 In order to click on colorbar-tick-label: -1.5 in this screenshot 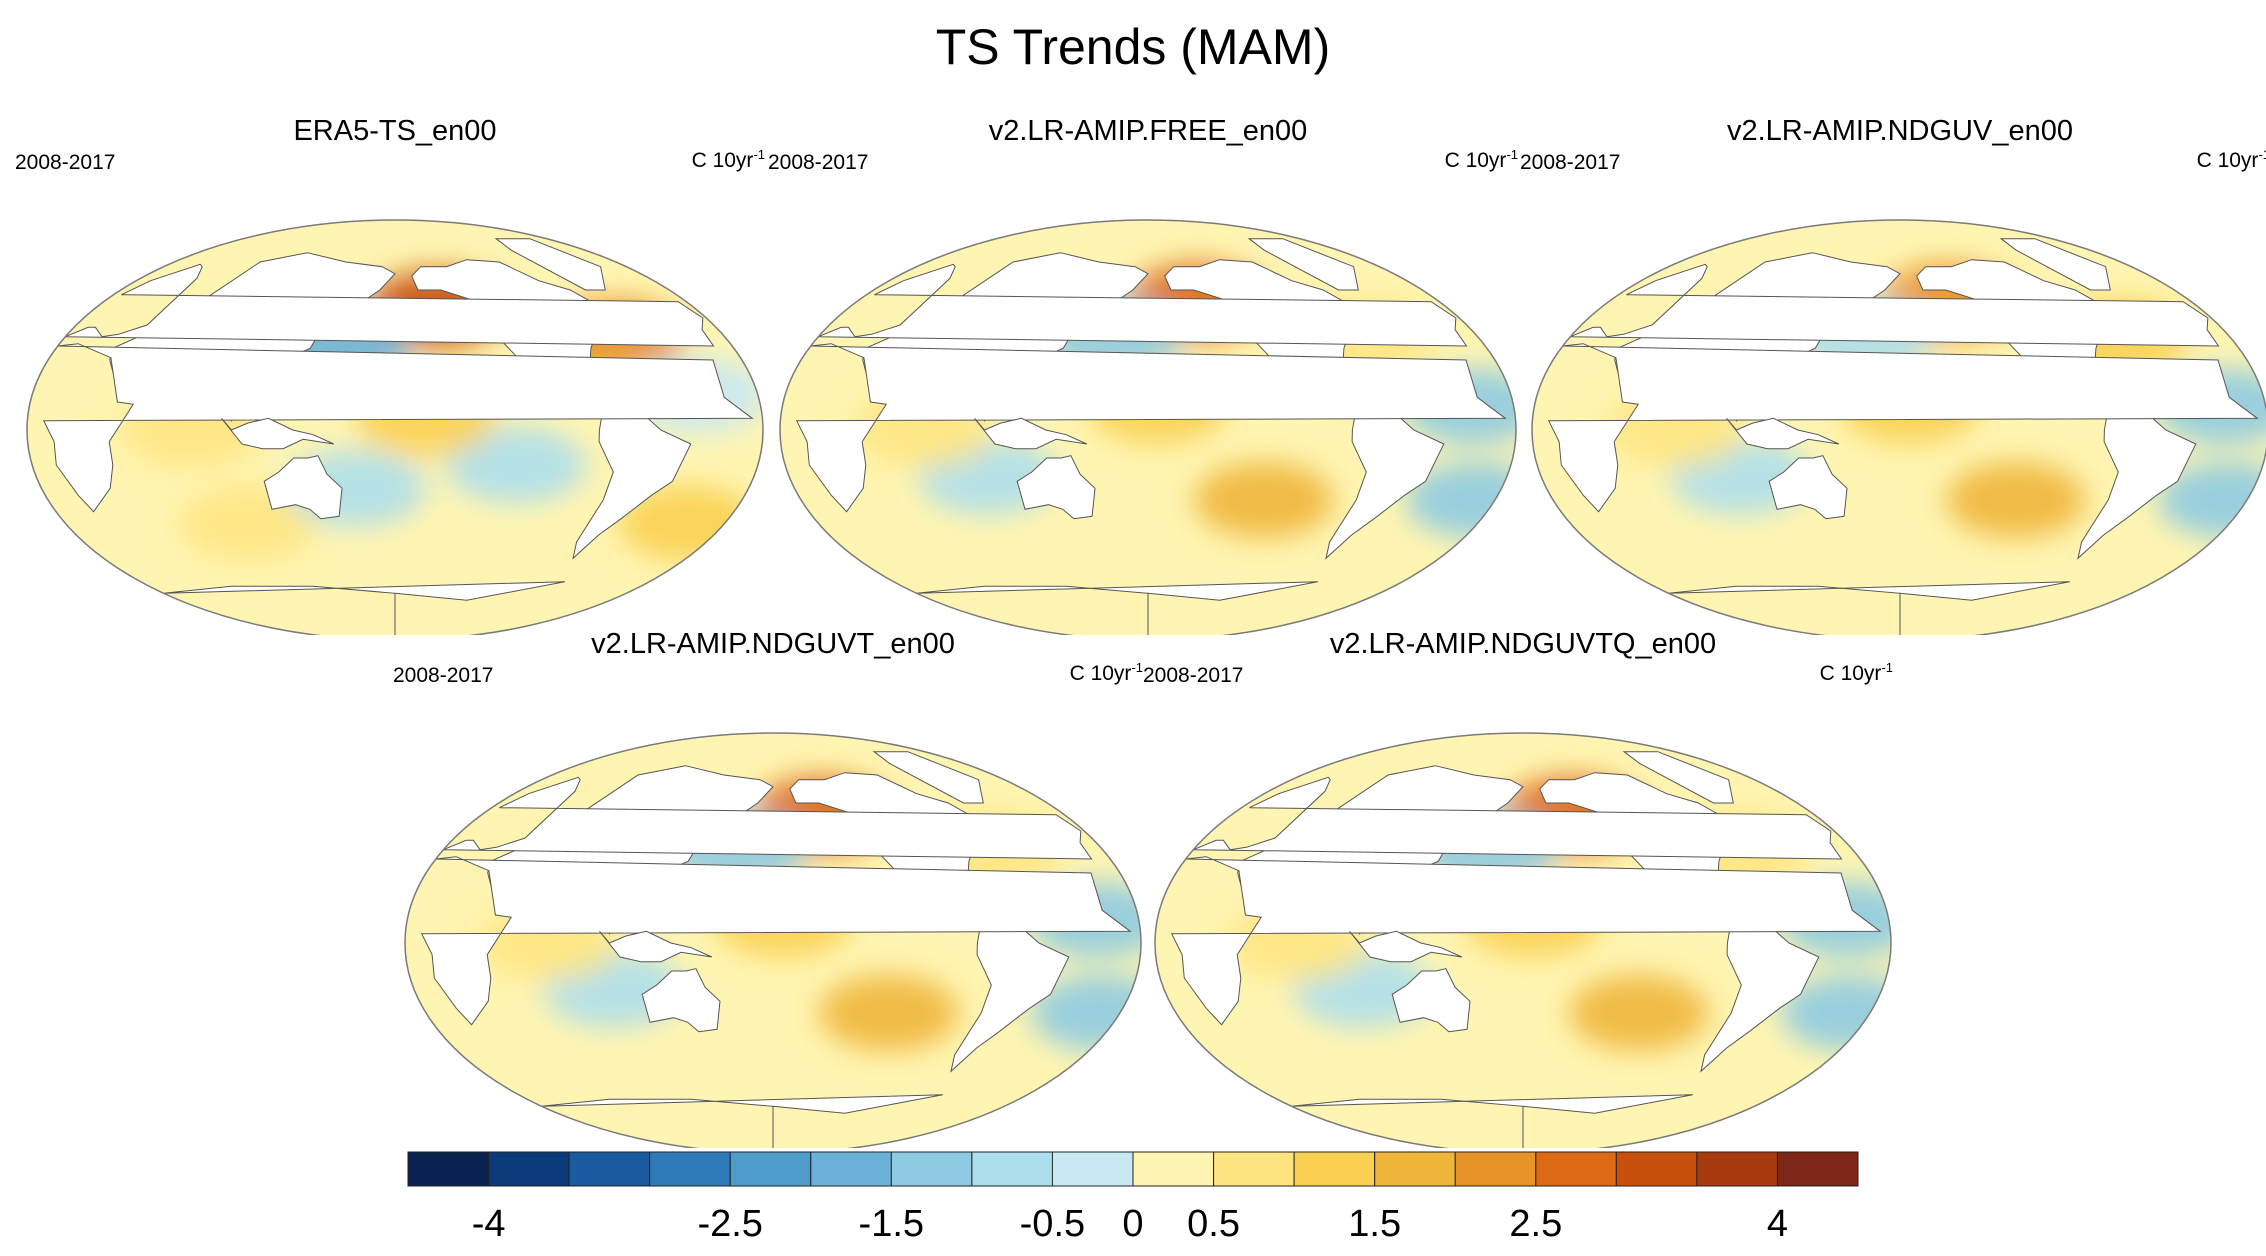, I will do `click(891, 1224)`.